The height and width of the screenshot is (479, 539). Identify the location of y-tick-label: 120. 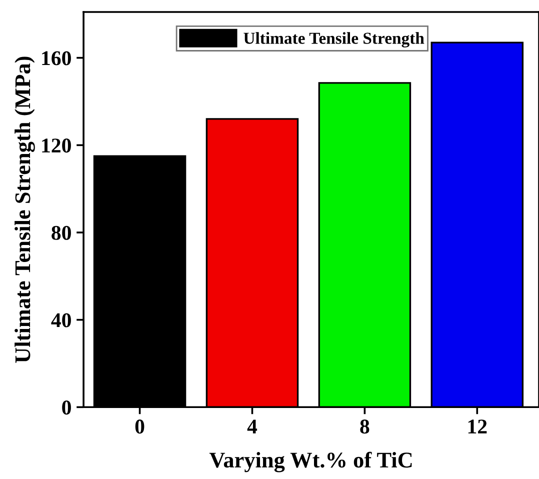
(56, 145).